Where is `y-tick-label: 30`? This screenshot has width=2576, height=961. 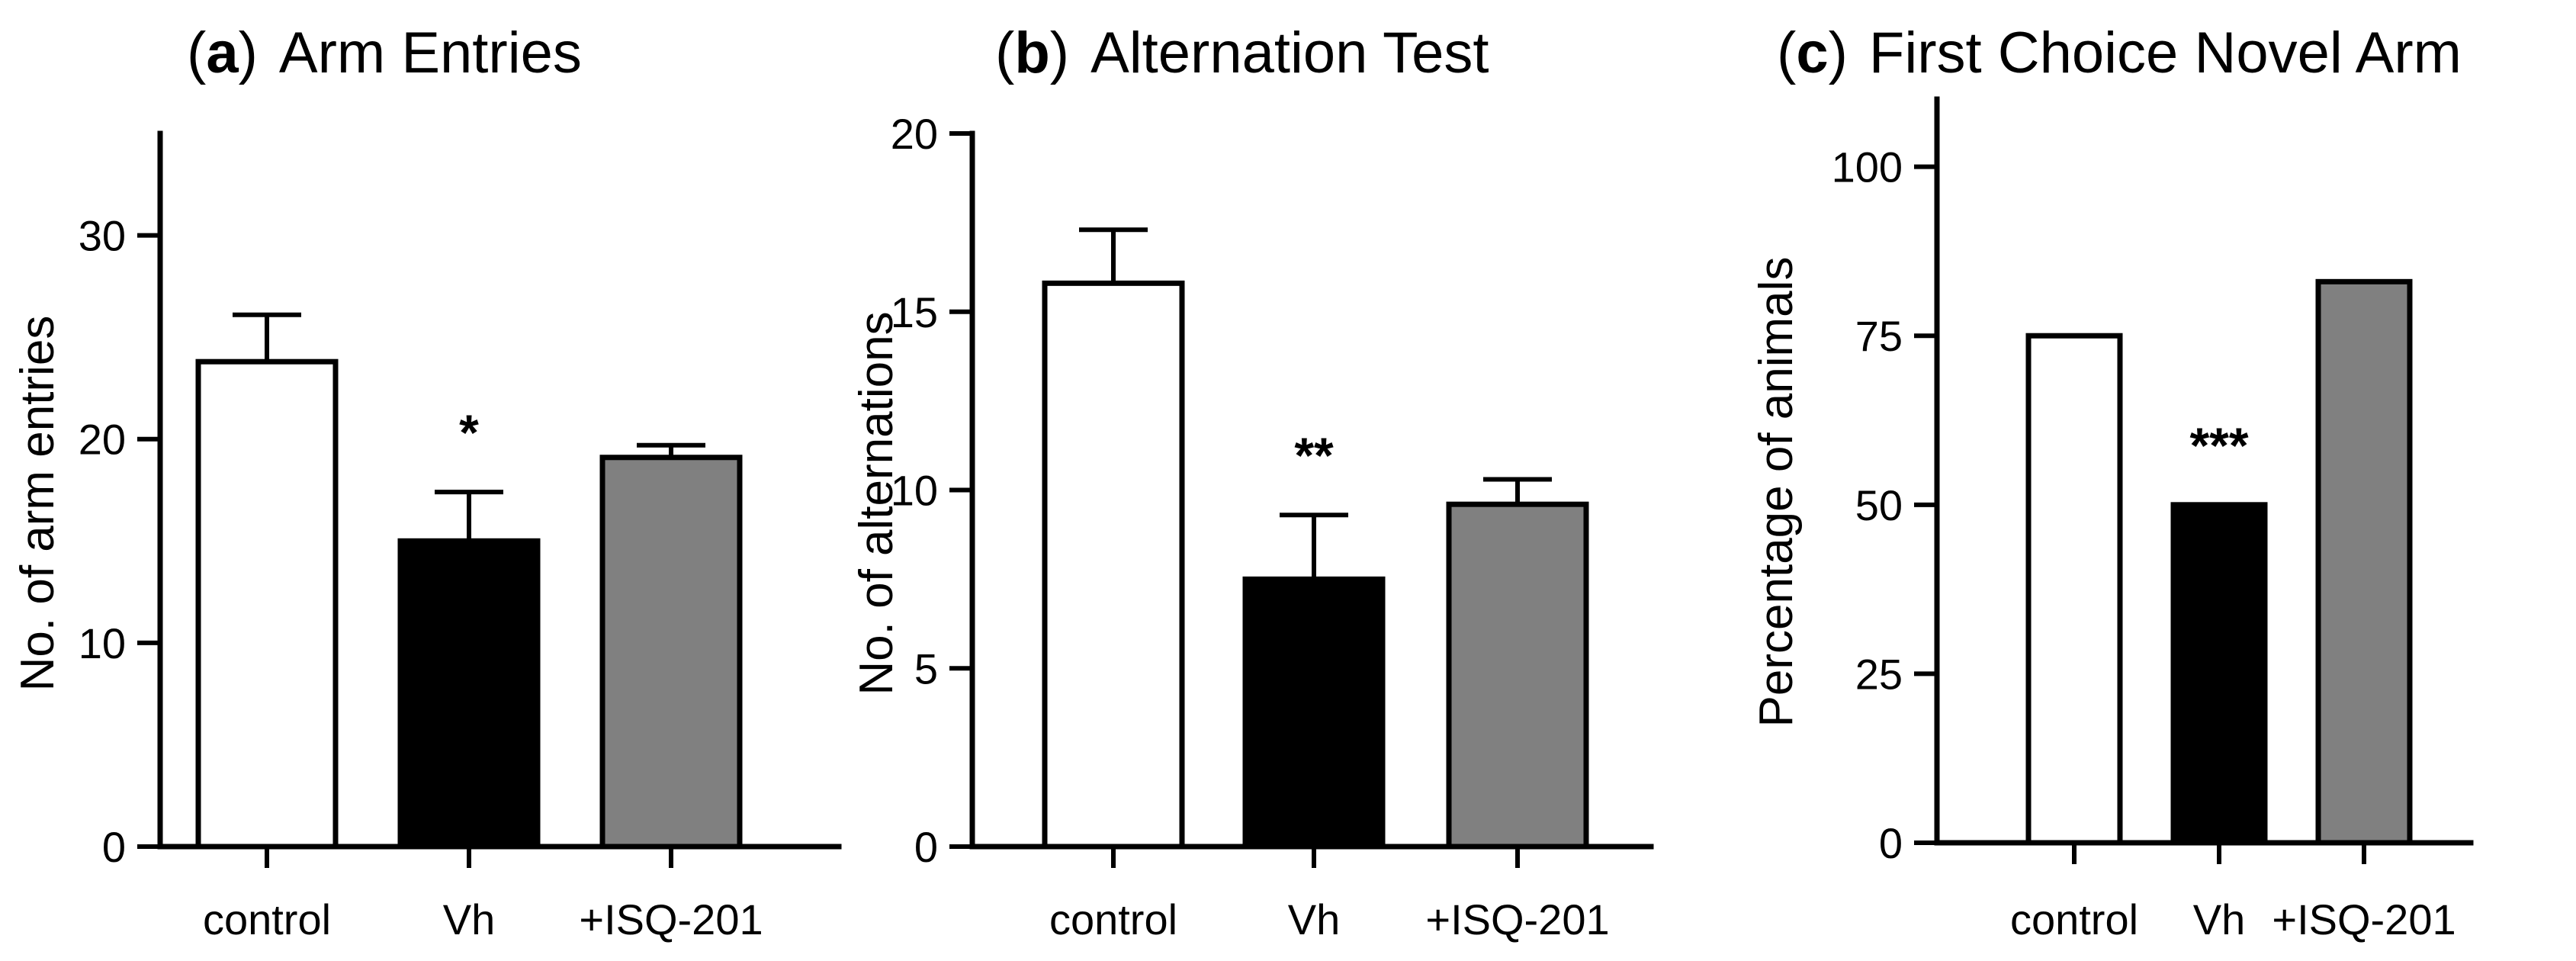
y-tick-label: 30 is located at coordinates (102, 236).